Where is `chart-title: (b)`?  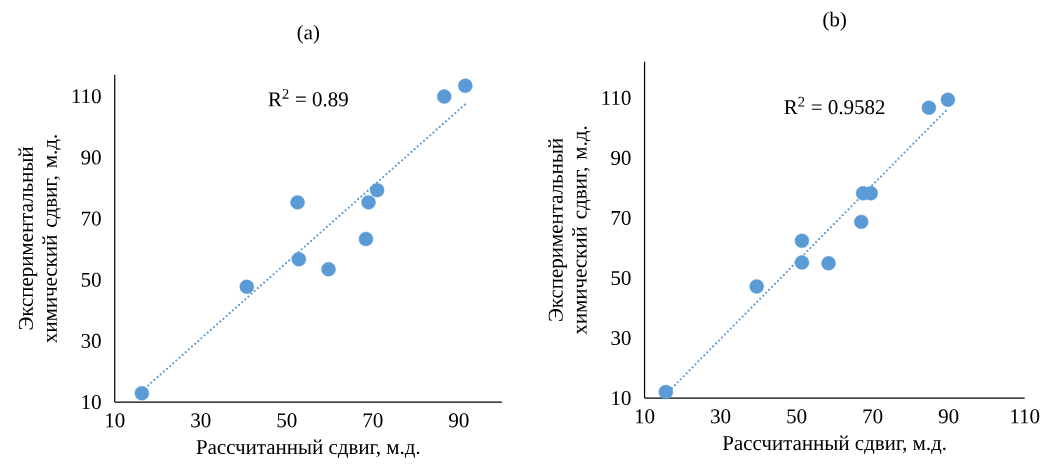
chart-title: (b) is located at coordinates (834, 21).